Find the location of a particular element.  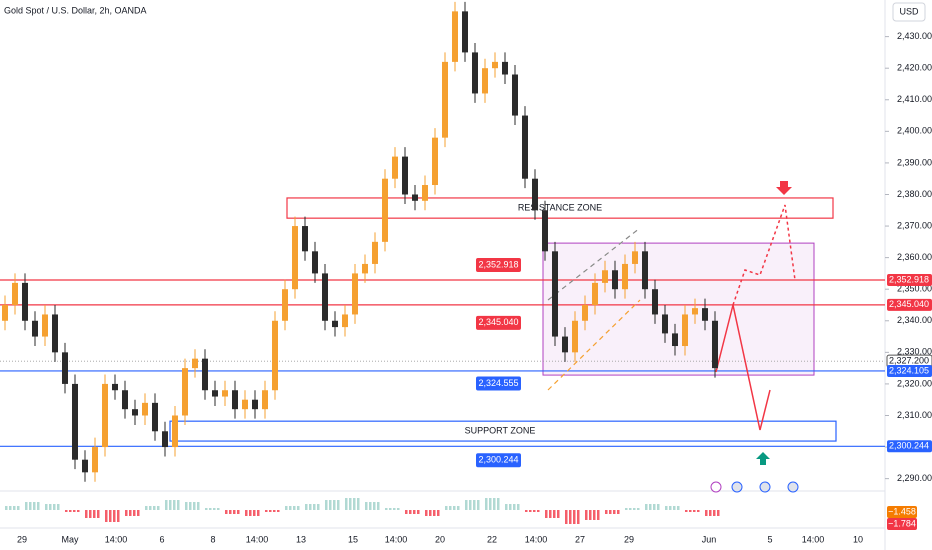

x-tick-label: May is located at coordinates (70, 539).